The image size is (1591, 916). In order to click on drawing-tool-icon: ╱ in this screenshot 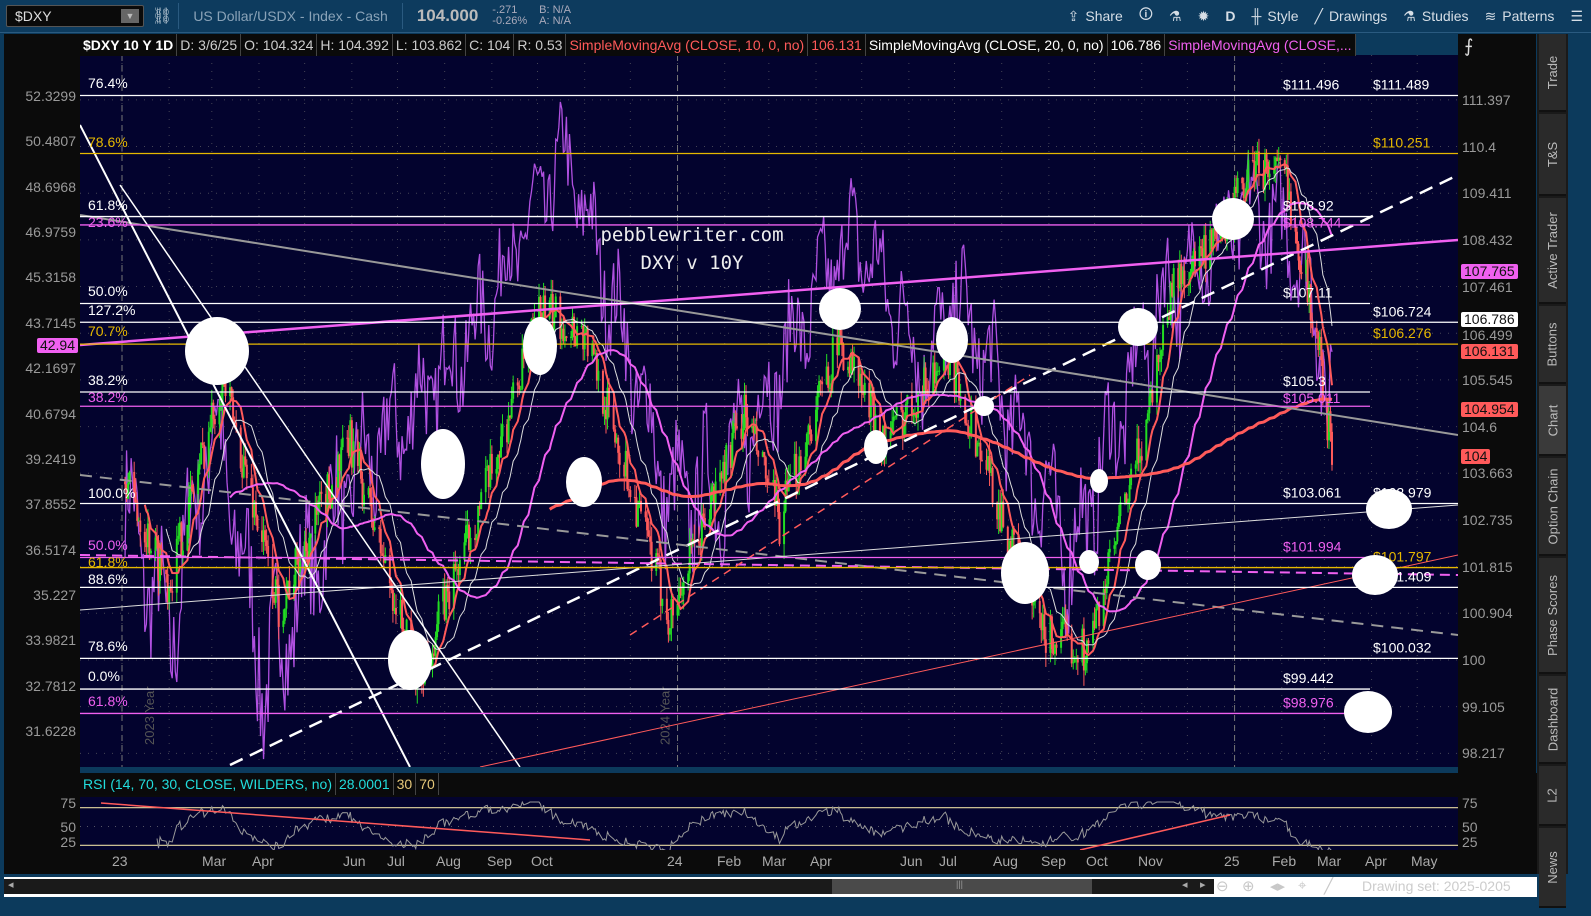, I will do `click(1329, 886)`.